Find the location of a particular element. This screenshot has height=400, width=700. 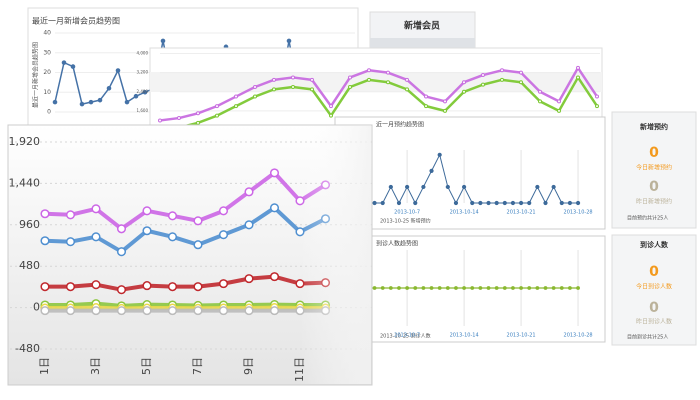

x-tick-label: 5日 is located at coordinates (146, 366).